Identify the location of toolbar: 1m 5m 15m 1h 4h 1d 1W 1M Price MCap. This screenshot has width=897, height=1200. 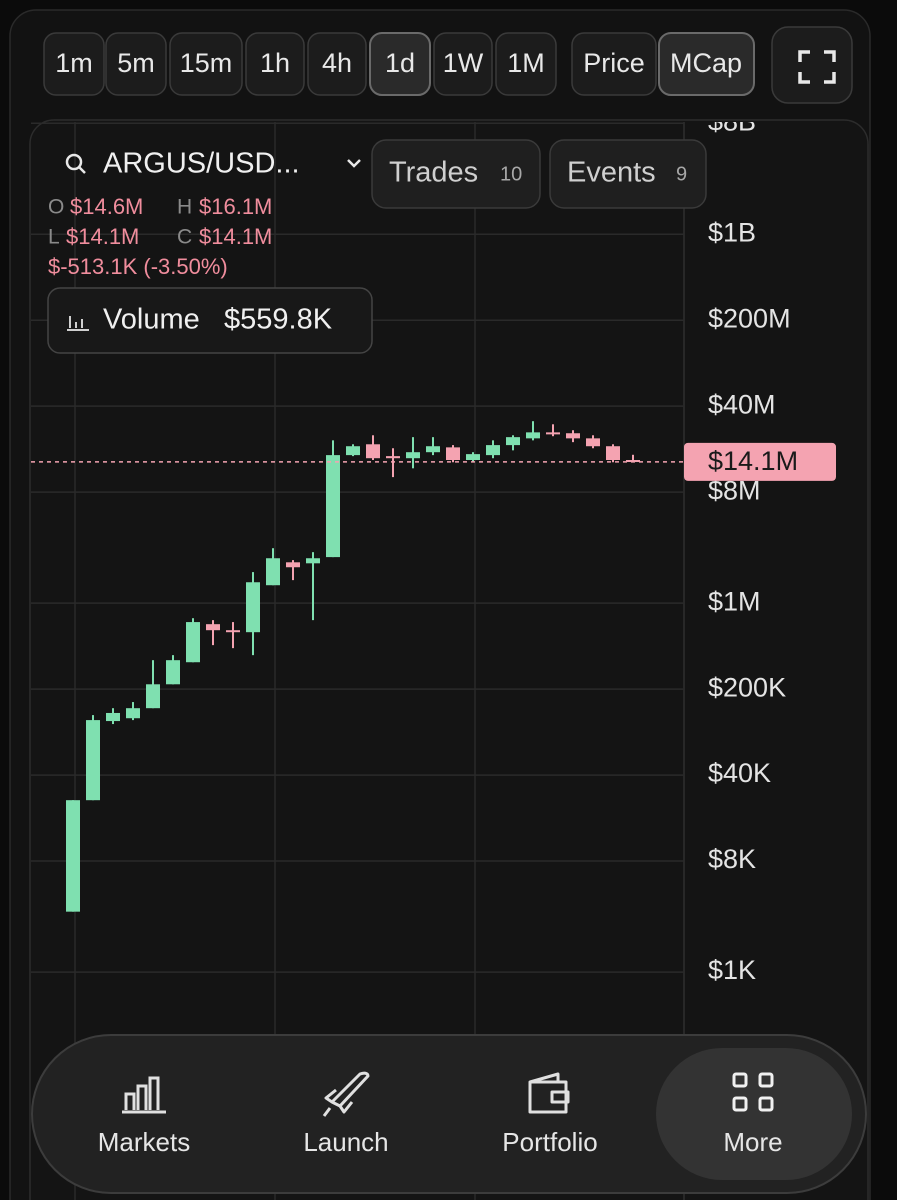
(448, 65).